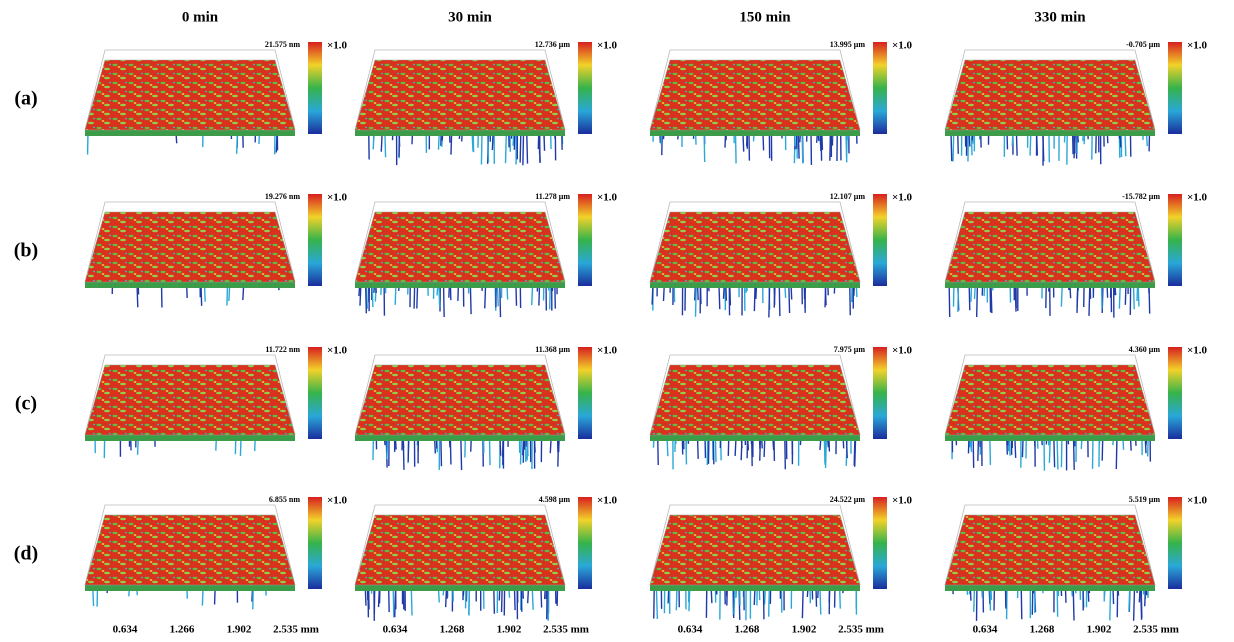  What do you see at coordinates (848, 499) in the screenshot?
I see `max-value: 24.522 μm` at bounding box center [848, 499].